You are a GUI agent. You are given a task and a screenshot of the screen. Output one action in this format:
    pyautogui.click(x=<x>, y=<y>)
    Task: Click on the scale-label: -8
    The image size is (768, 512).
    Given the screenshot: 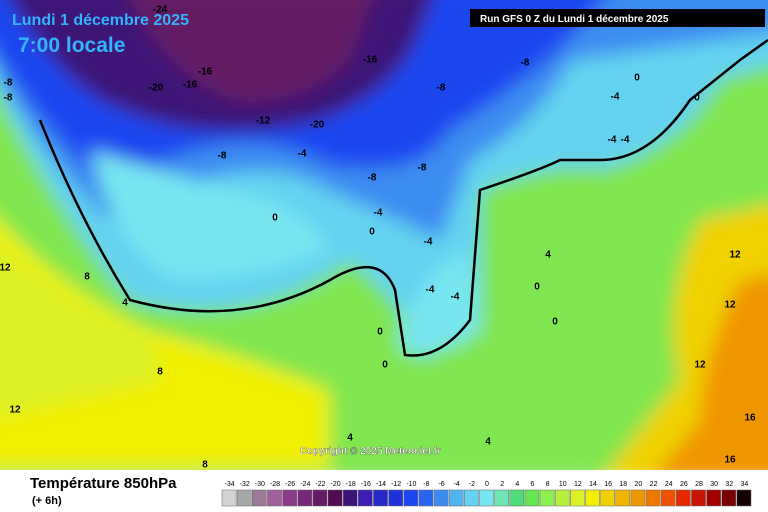 What is the action you would take?
    pyautogui.click(x=426, y=484)
    